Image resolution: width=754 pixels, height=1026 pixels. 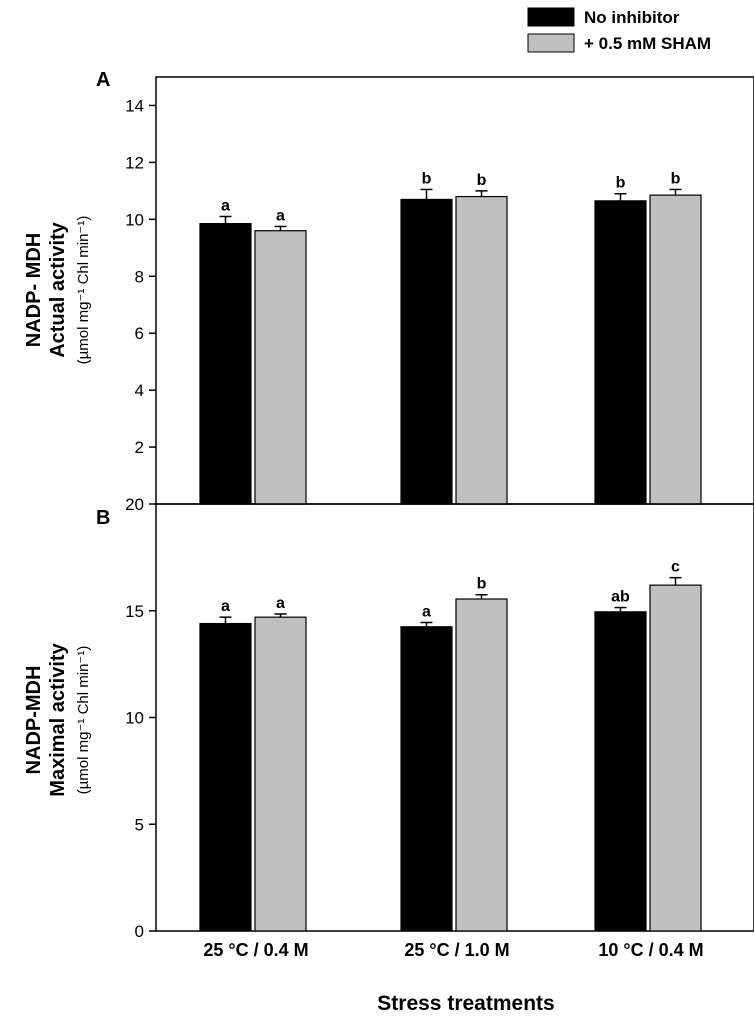 I want to click on panel-b-letter: B, so click(x=103, y=518).